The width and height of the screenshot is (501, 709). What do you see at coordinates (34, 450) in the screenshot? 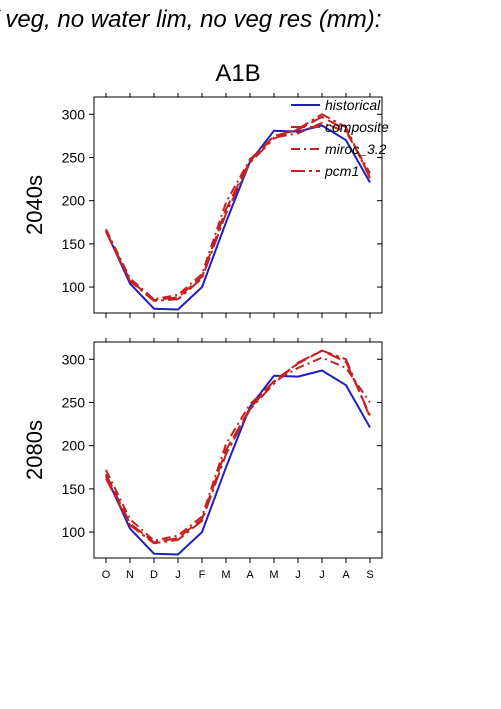
I see `panel-label: 2080s` at bounding box center [34, 450].